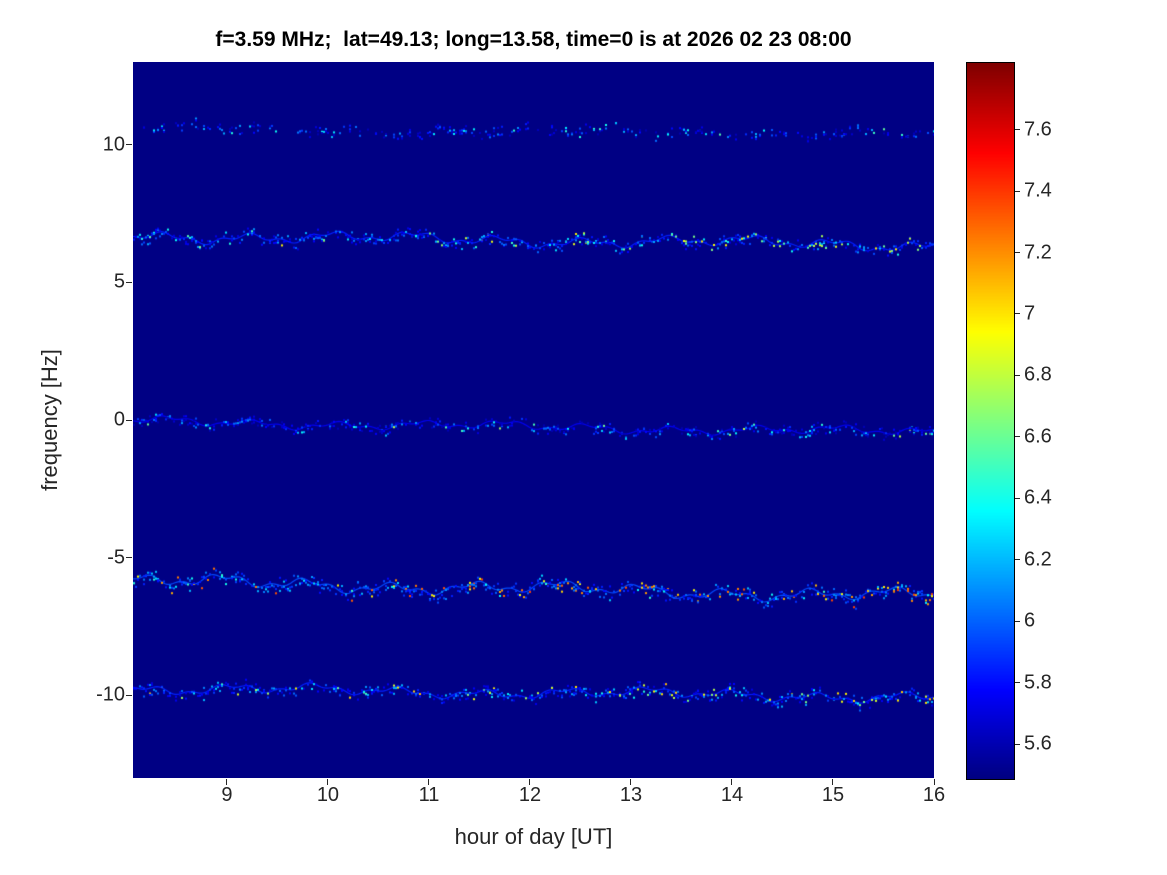 The image size is (1167, 875). Describe the element at coordinates (533, 836) in the screenshot. I see `x-axis-label: hour of day [UT]` at that location.